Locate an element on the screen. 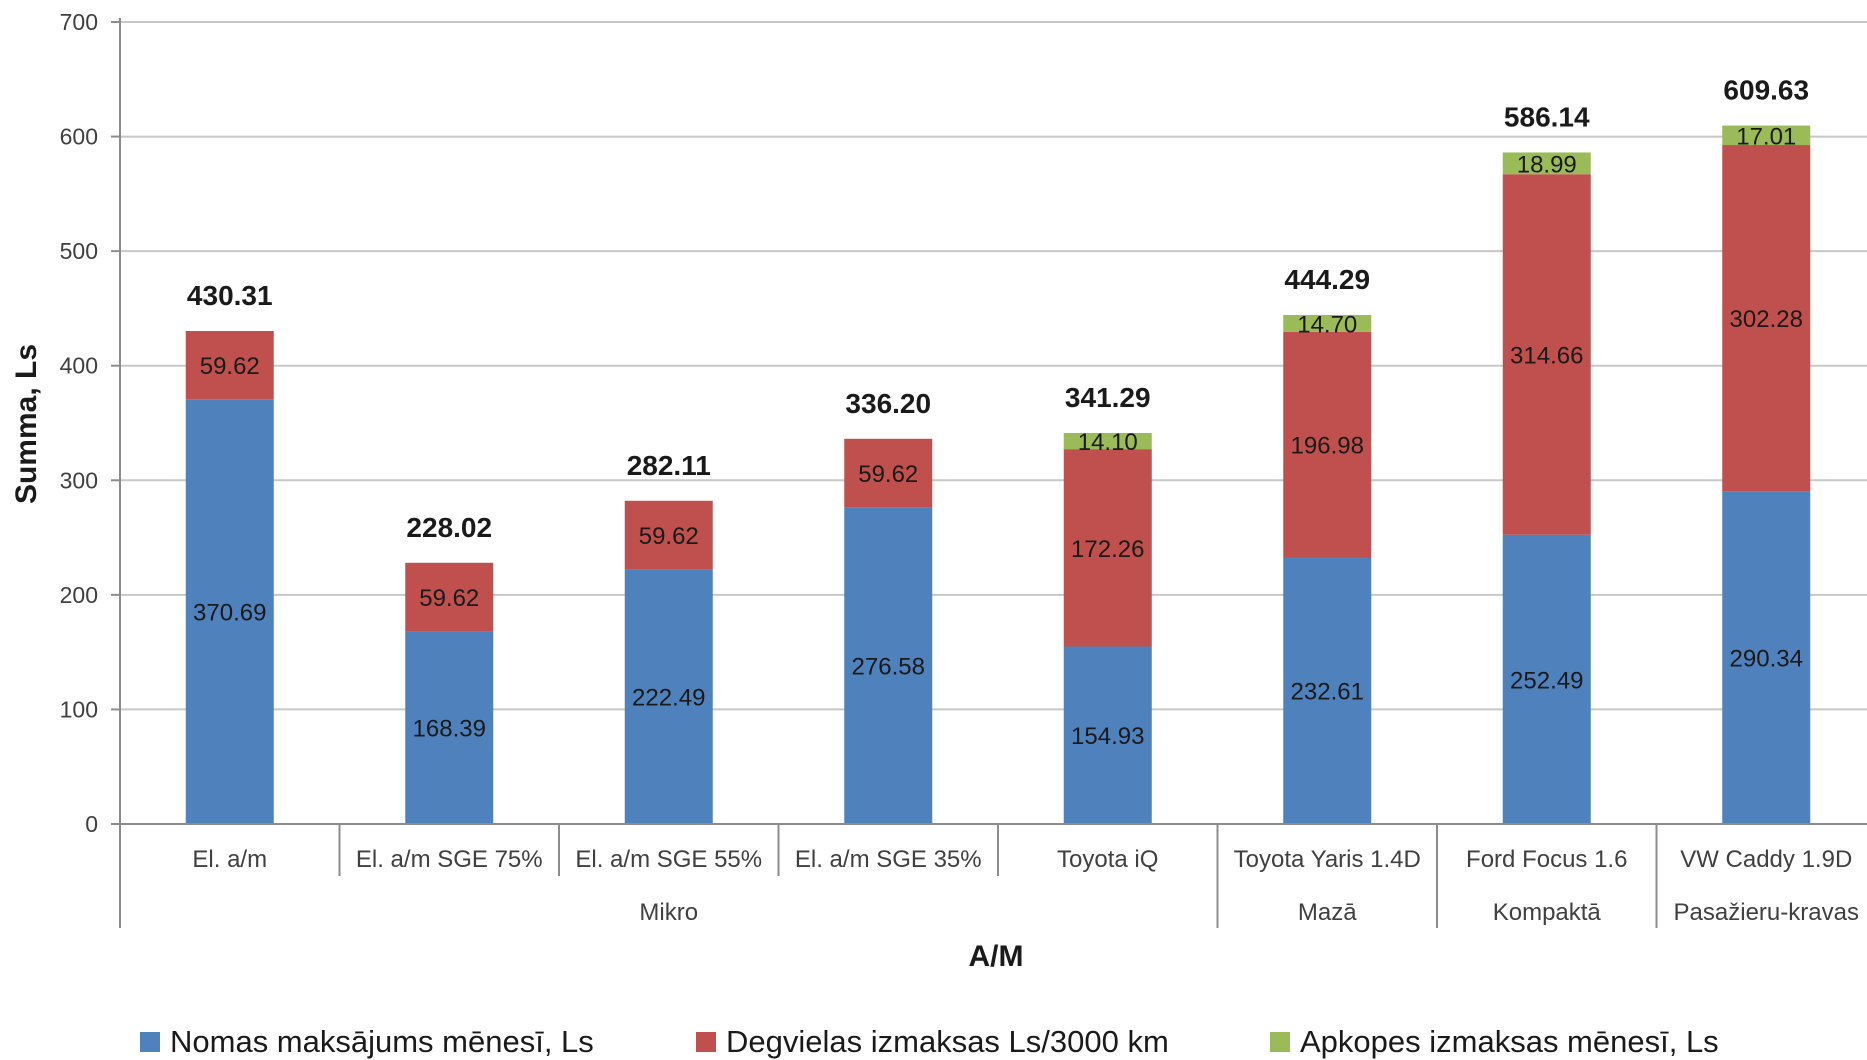  y-tick-label: 500 is located at coordinates (79, 251).